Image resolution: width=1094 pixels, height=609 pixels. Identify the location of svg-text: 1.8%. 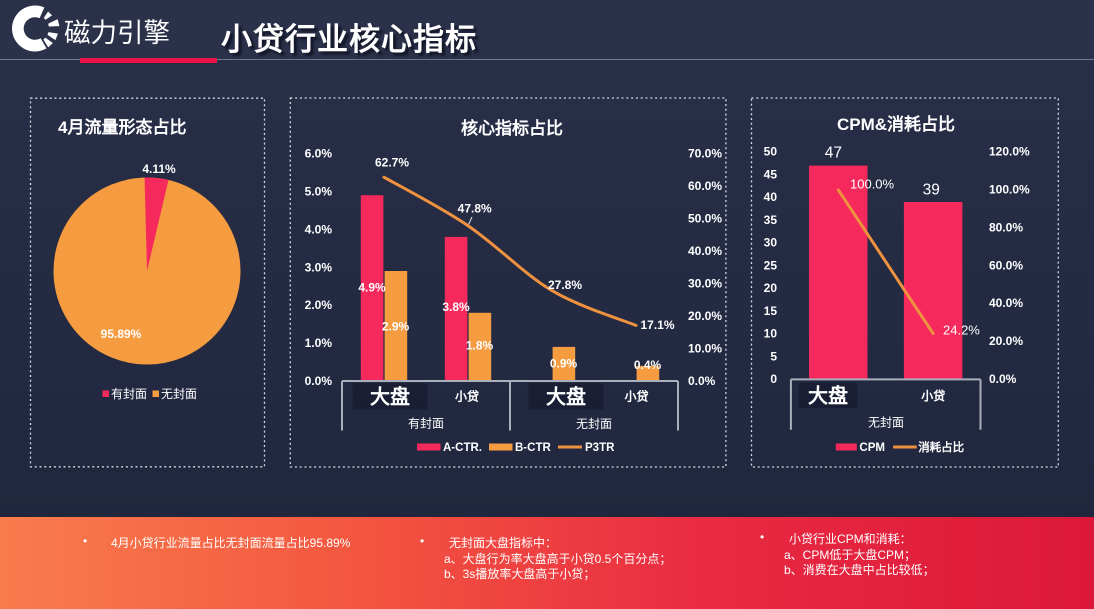
(480, 345).